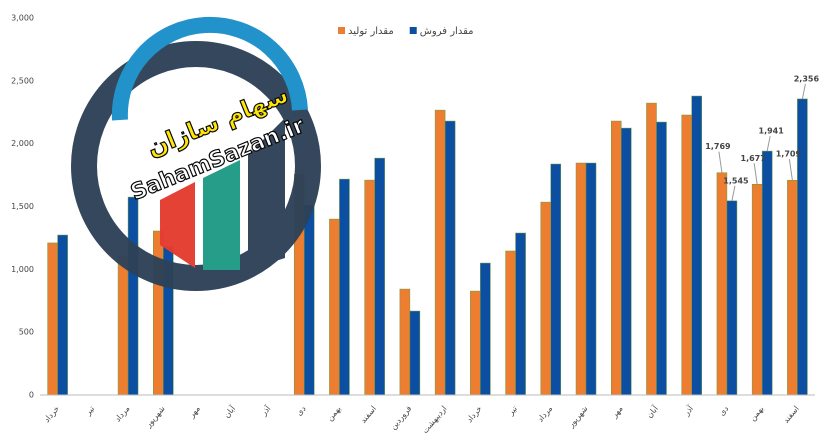  Describe the element at coordinates (753, 158) in the screenshot. I see `value-label: 1,677` at that location.